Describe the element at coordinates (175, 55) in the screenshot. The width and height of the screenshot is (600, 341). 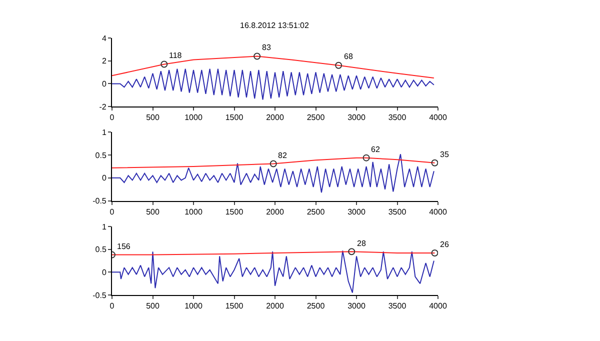
I see `annotation: 118` at that location.